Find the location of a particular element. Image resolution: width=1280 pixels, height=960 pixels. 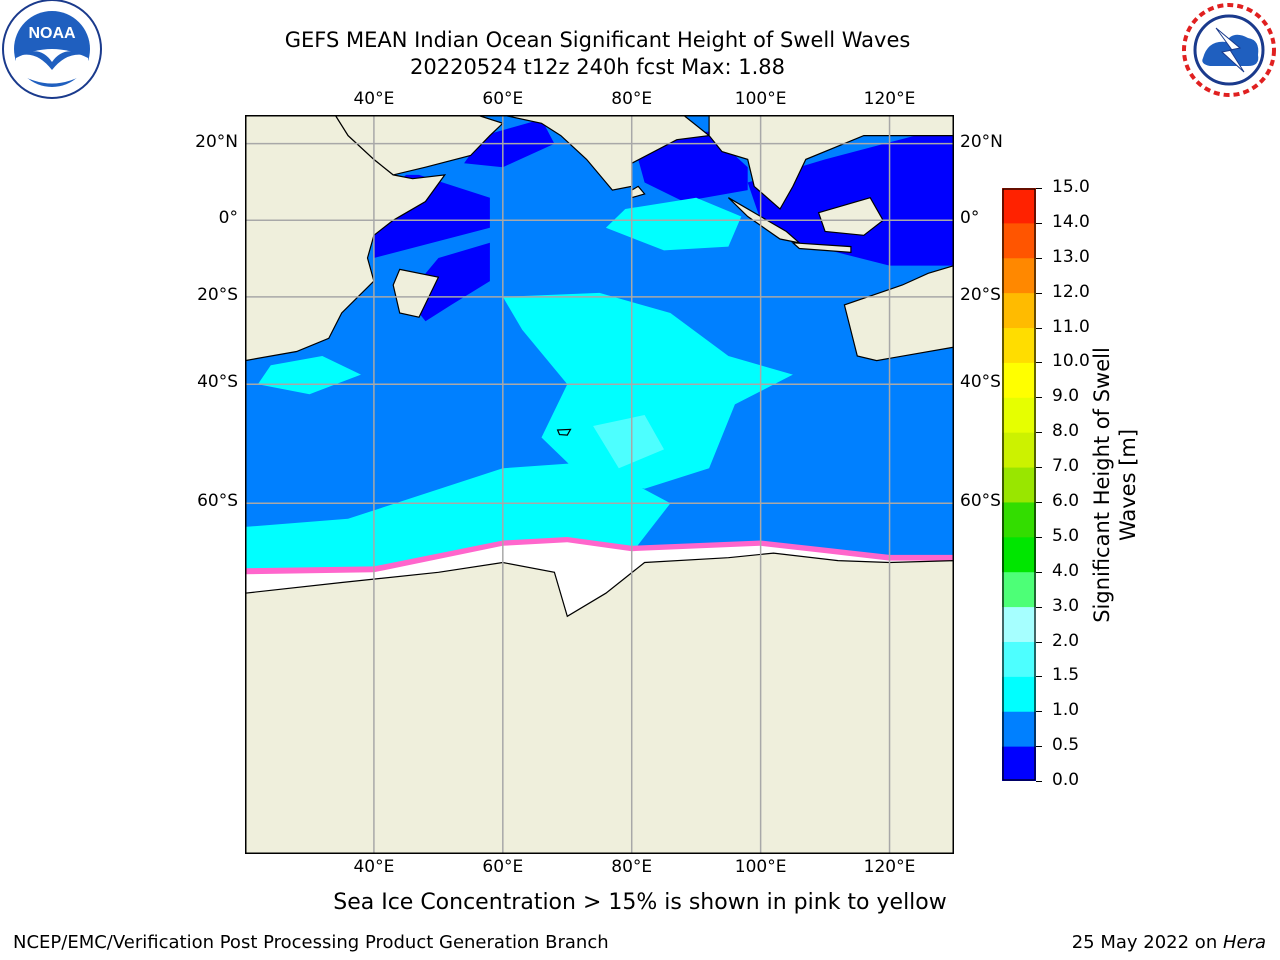

colorbar-tick-label: 9.0 is located at coordinates (1066, 396).